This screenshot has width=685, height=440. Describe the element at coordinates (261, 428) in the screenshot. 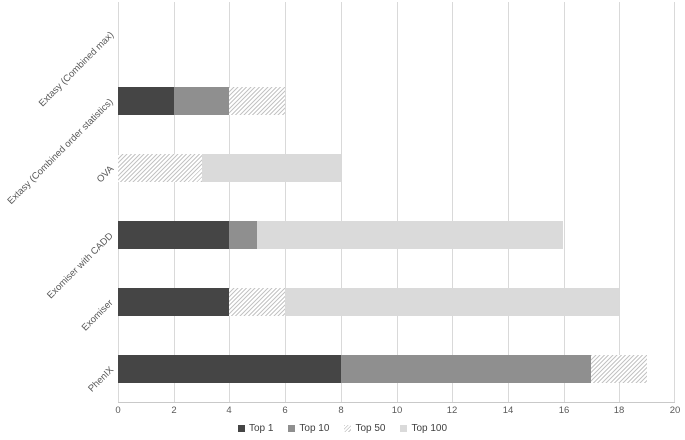

I see `legend-label: Top 1` at that location.